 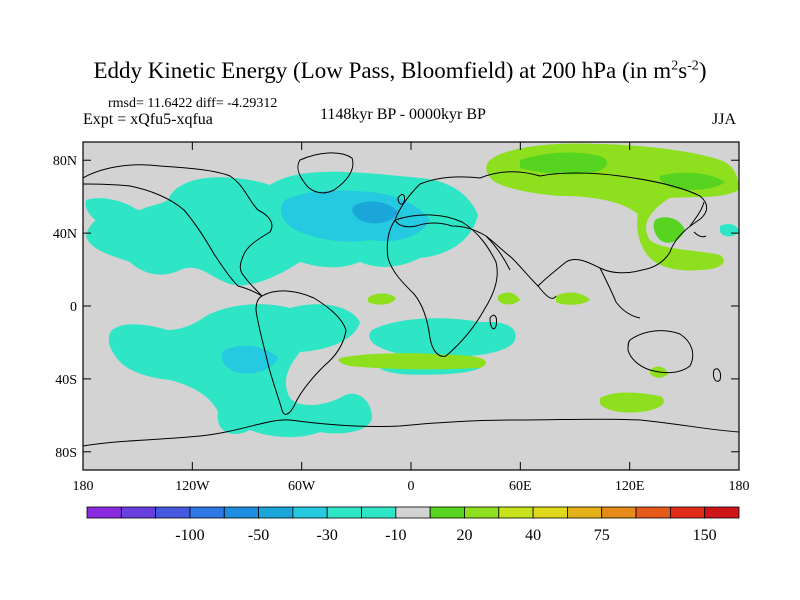 I want to click on field-spot-argentina, so click(x=266, y=394).